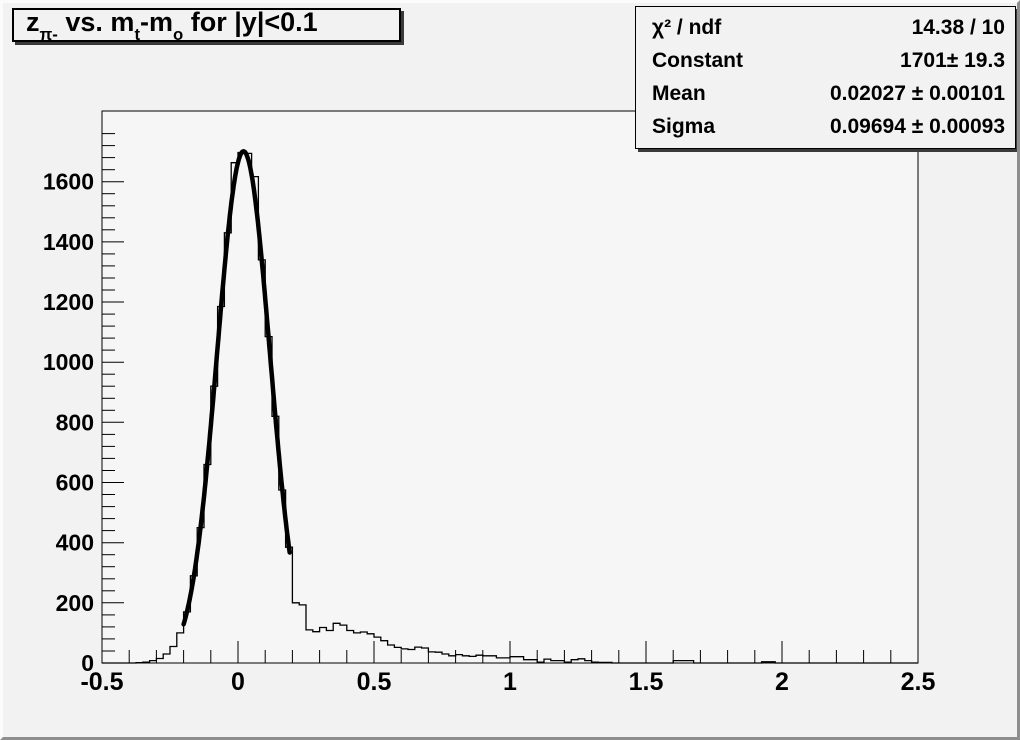  What do you see at coordinates (101, 682) in the screenshot?
I see `x-tick-label: -0.5` at bounding box center [101, 682].